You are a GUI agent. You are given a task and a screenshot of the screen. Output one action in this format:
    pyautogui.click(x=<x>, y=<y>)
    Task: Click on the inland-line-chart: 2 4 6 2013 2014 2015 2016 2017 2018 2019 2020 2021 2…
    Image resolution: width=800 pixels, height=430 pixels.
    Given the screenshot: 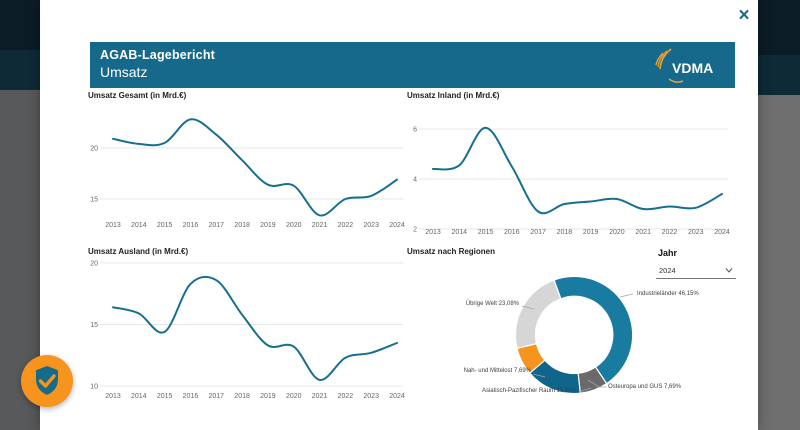 What is the action you would take?
    pyautogui.click(x=571, y=170)
    